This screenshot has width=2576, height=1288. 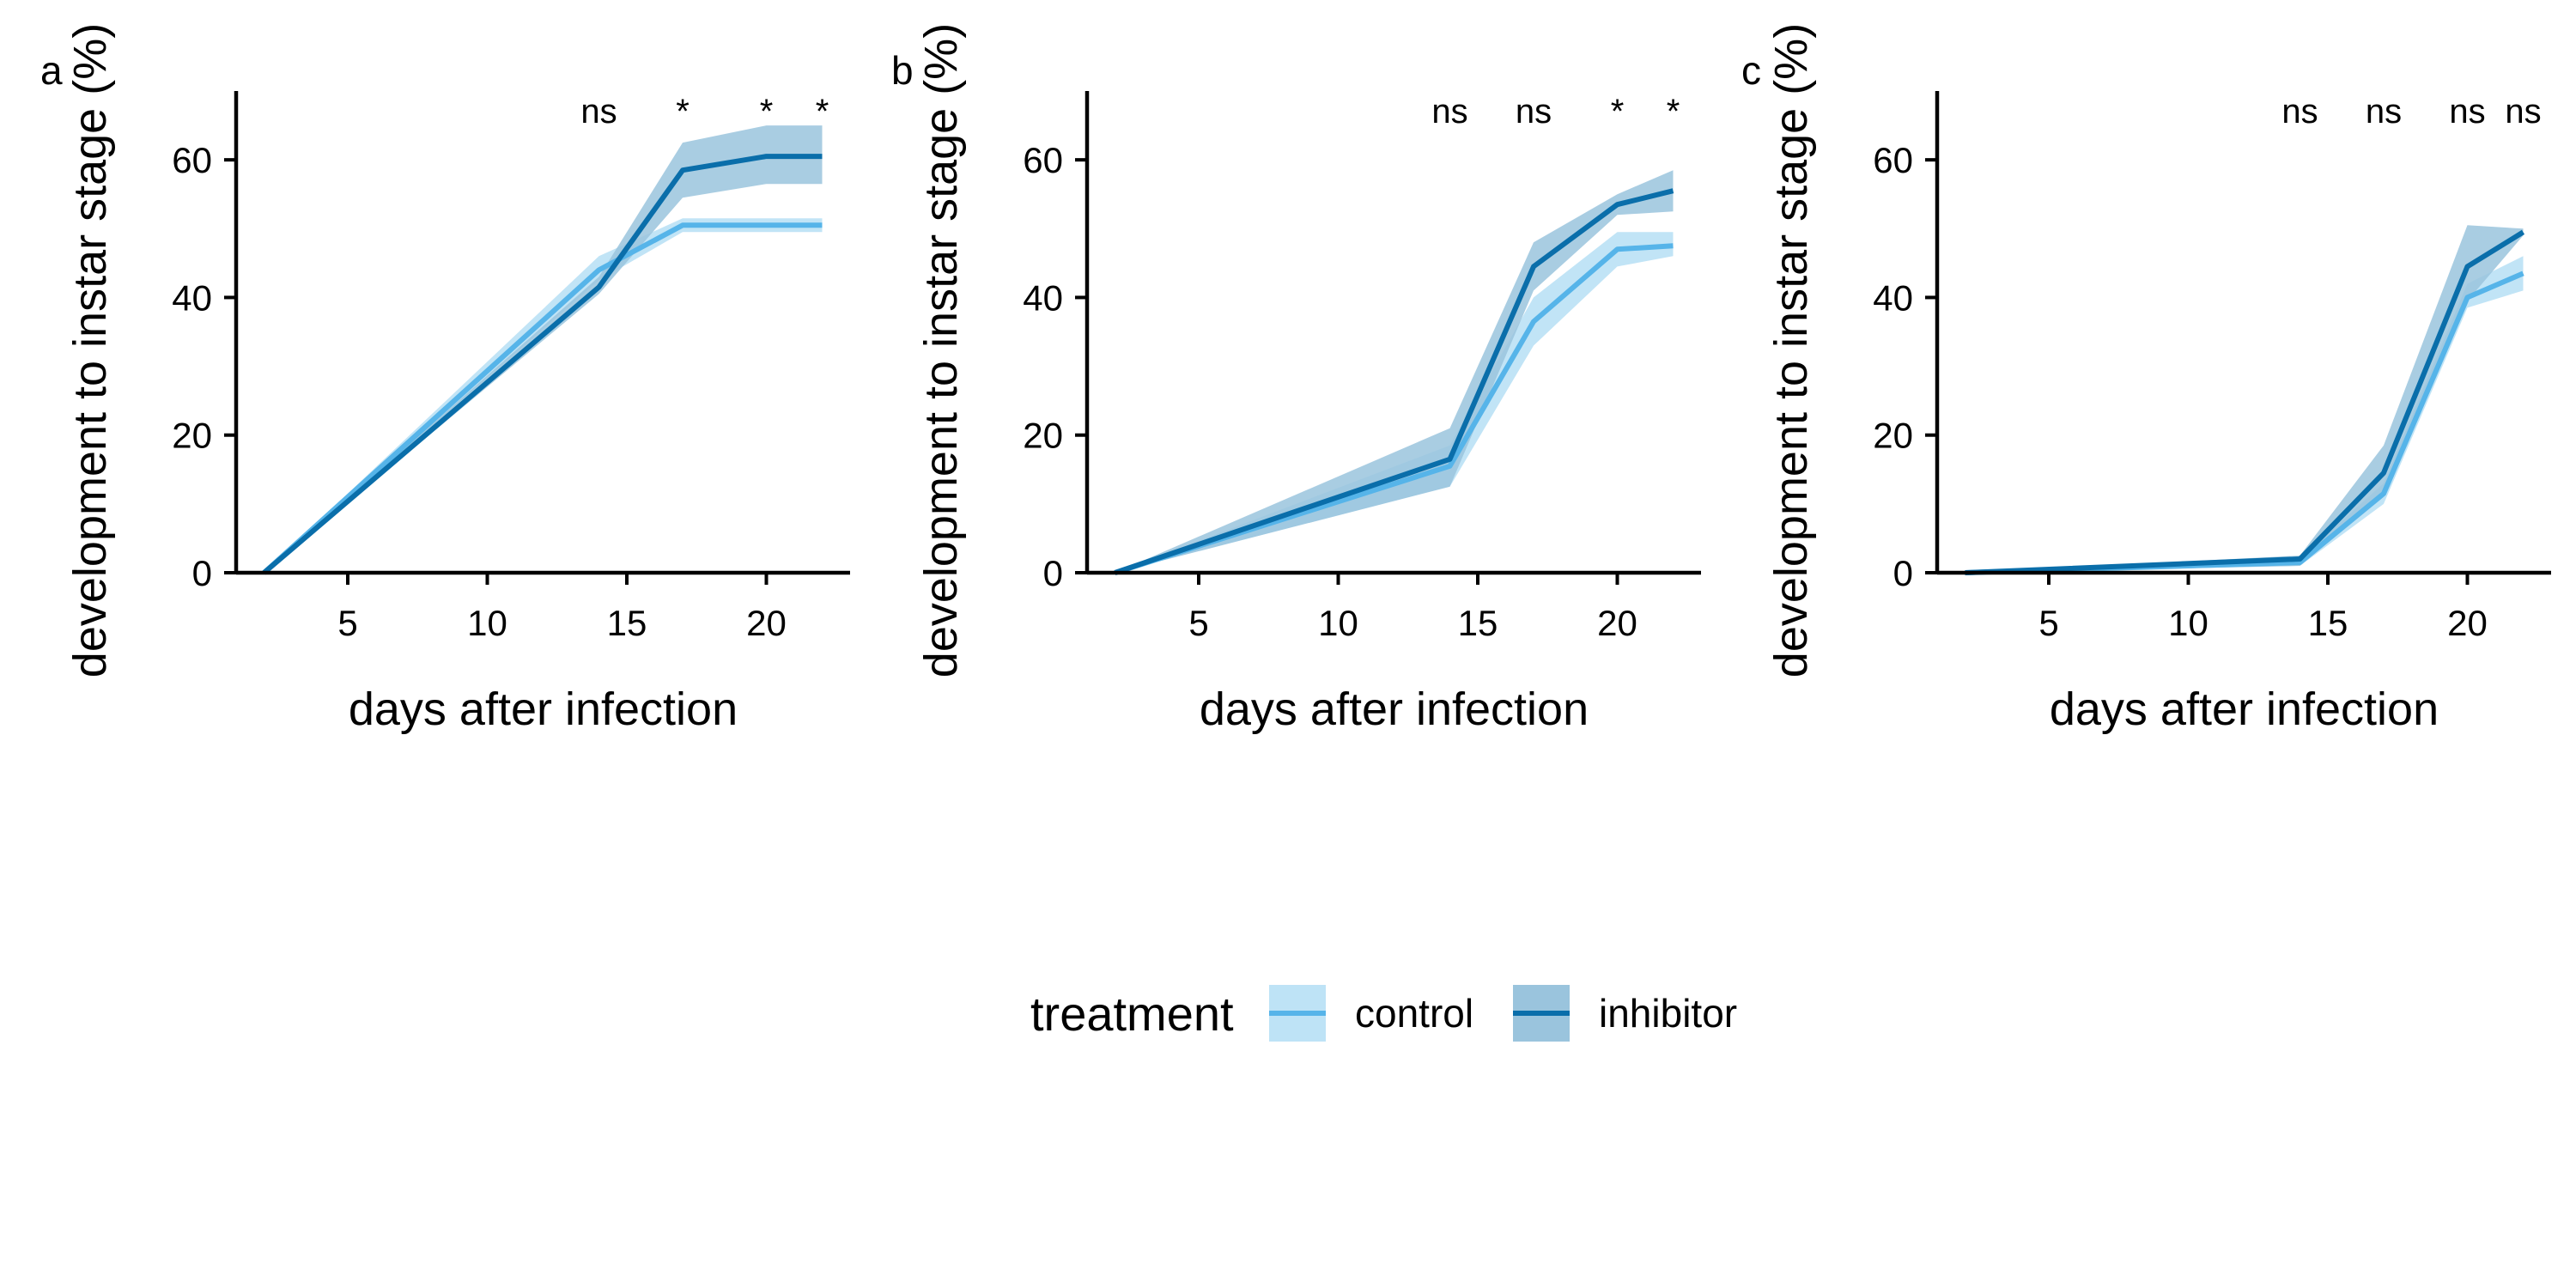 I want to click on legend-label-inhibitor: inhibitor, so click(x=1668, y=1013).